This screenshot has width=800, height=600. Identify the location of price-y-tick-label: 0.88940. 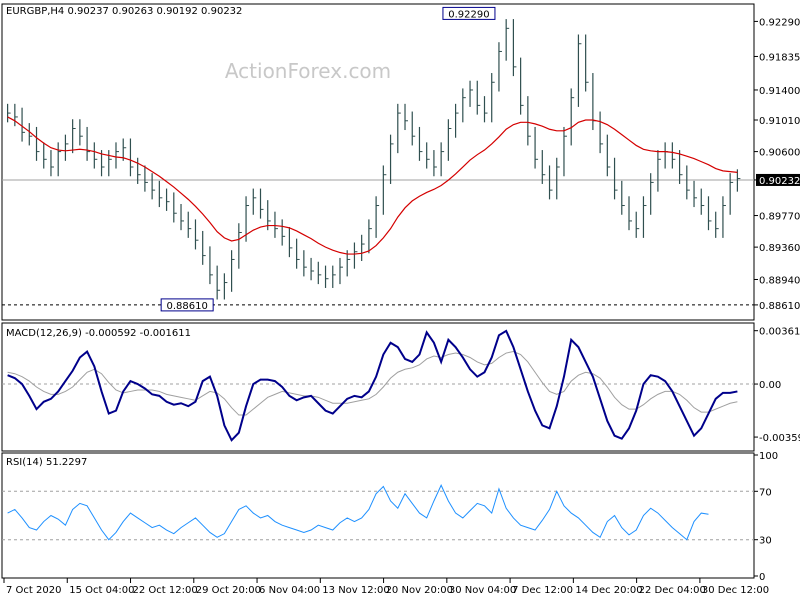
(779, 280).